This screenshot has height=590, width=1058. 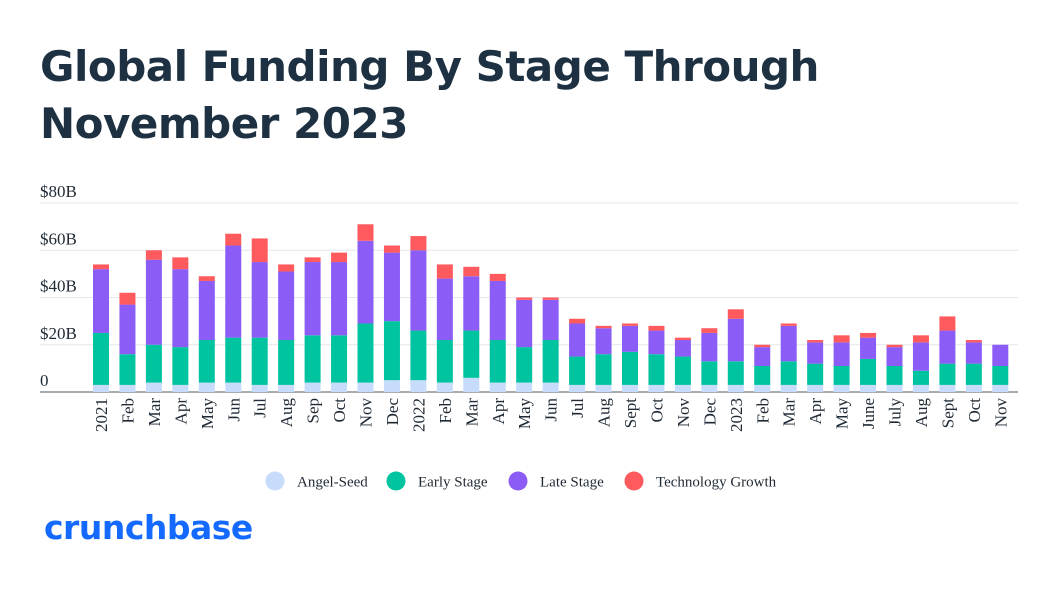 I want to click on x-tick-label: 2023, so click(x=736, y=415).